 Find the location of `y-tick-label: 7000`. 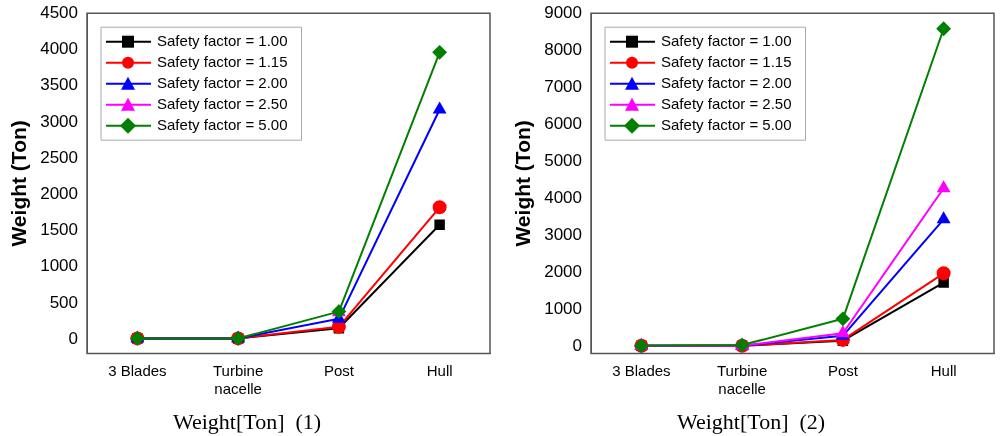

y-tick-label: 7000 is located at coordinates (563, 86).